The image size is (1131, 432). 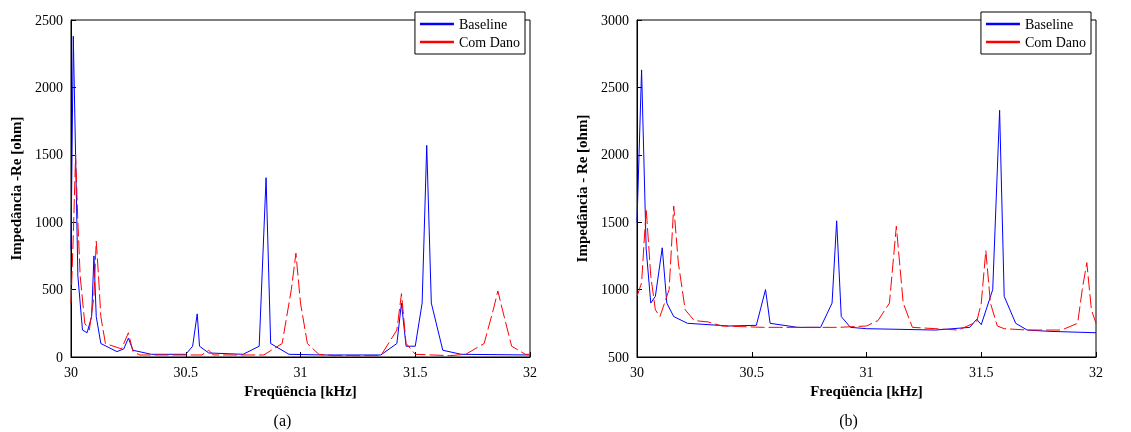 What do you see at coordinates (282, 420) in the screenshot?
I see `text: (a)` at bounding box center [282, 420].